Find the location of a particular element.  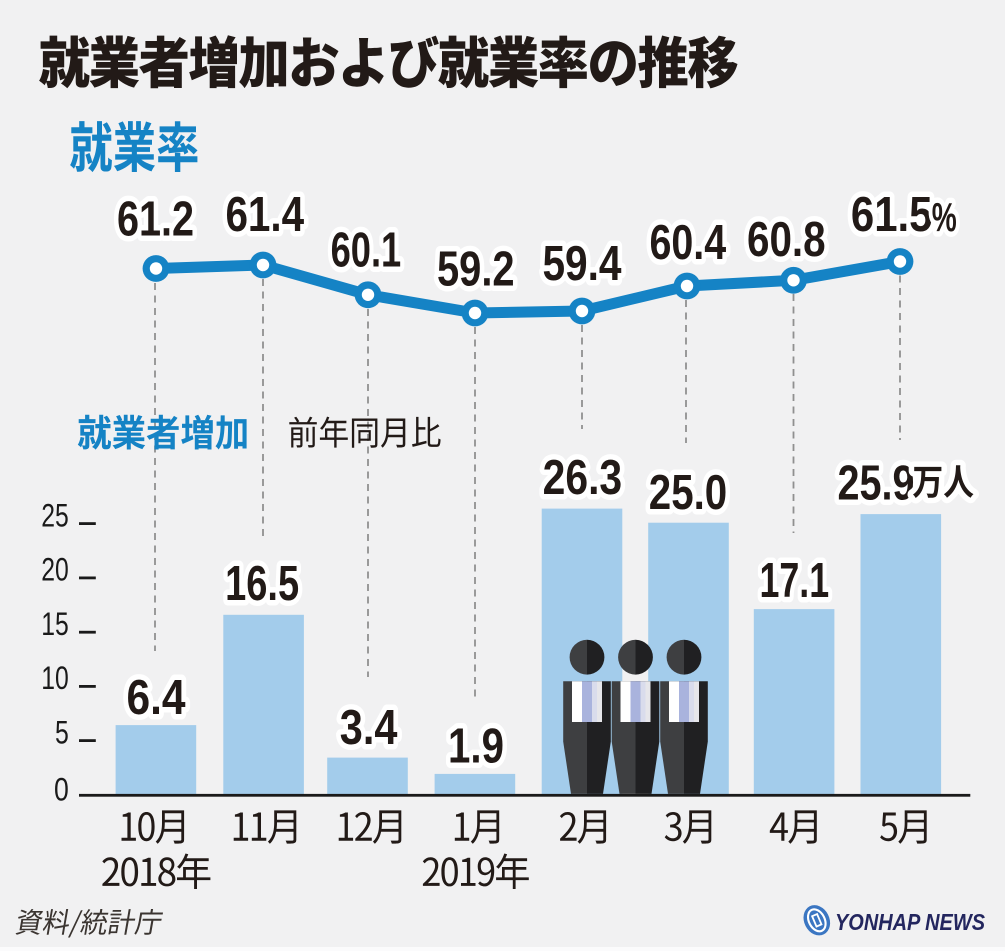

svg-text: 61.2 is located at coordinates (155, 219).